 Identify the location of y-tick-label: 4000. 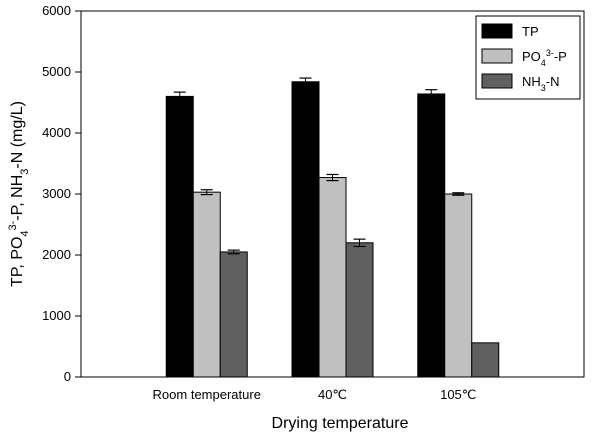
(56, 132).